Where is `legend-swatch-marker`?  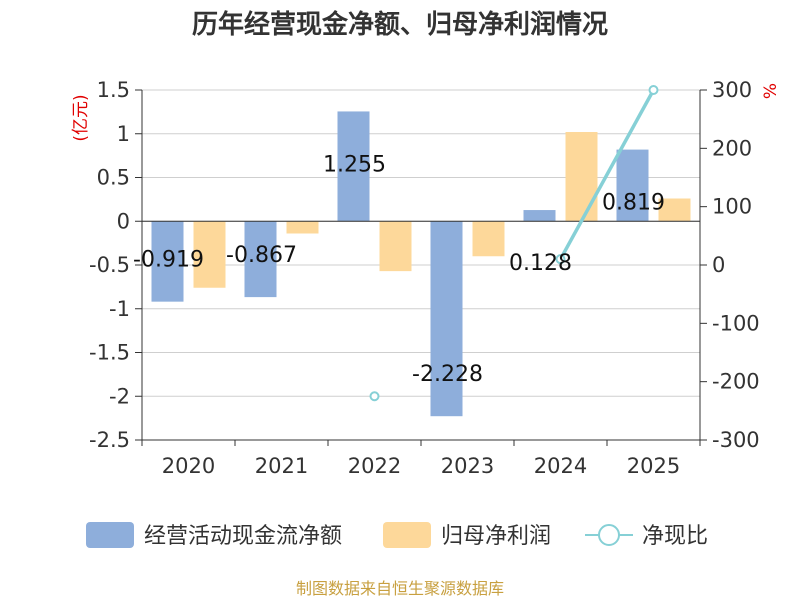
legend-swatch-marker is located at coordinates (609, 535).